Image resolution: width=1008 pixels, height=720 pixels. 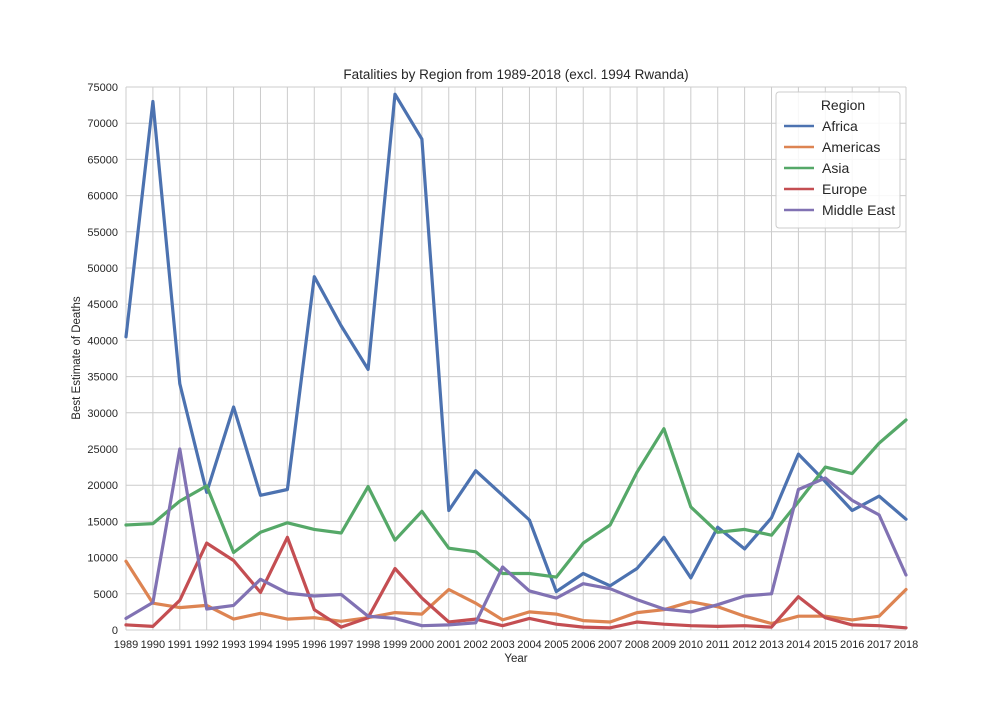 I want to click on x-axis-title: Year, so click(x=515, y=659).